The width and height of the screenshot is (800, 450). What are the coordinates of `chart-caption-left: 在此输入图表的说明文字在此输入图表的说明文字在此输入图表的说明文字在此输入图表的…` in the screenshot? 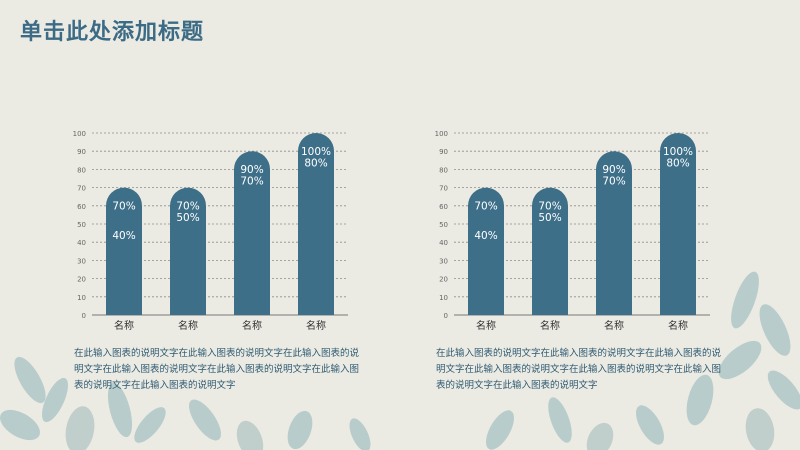 It's located at (217, 369).